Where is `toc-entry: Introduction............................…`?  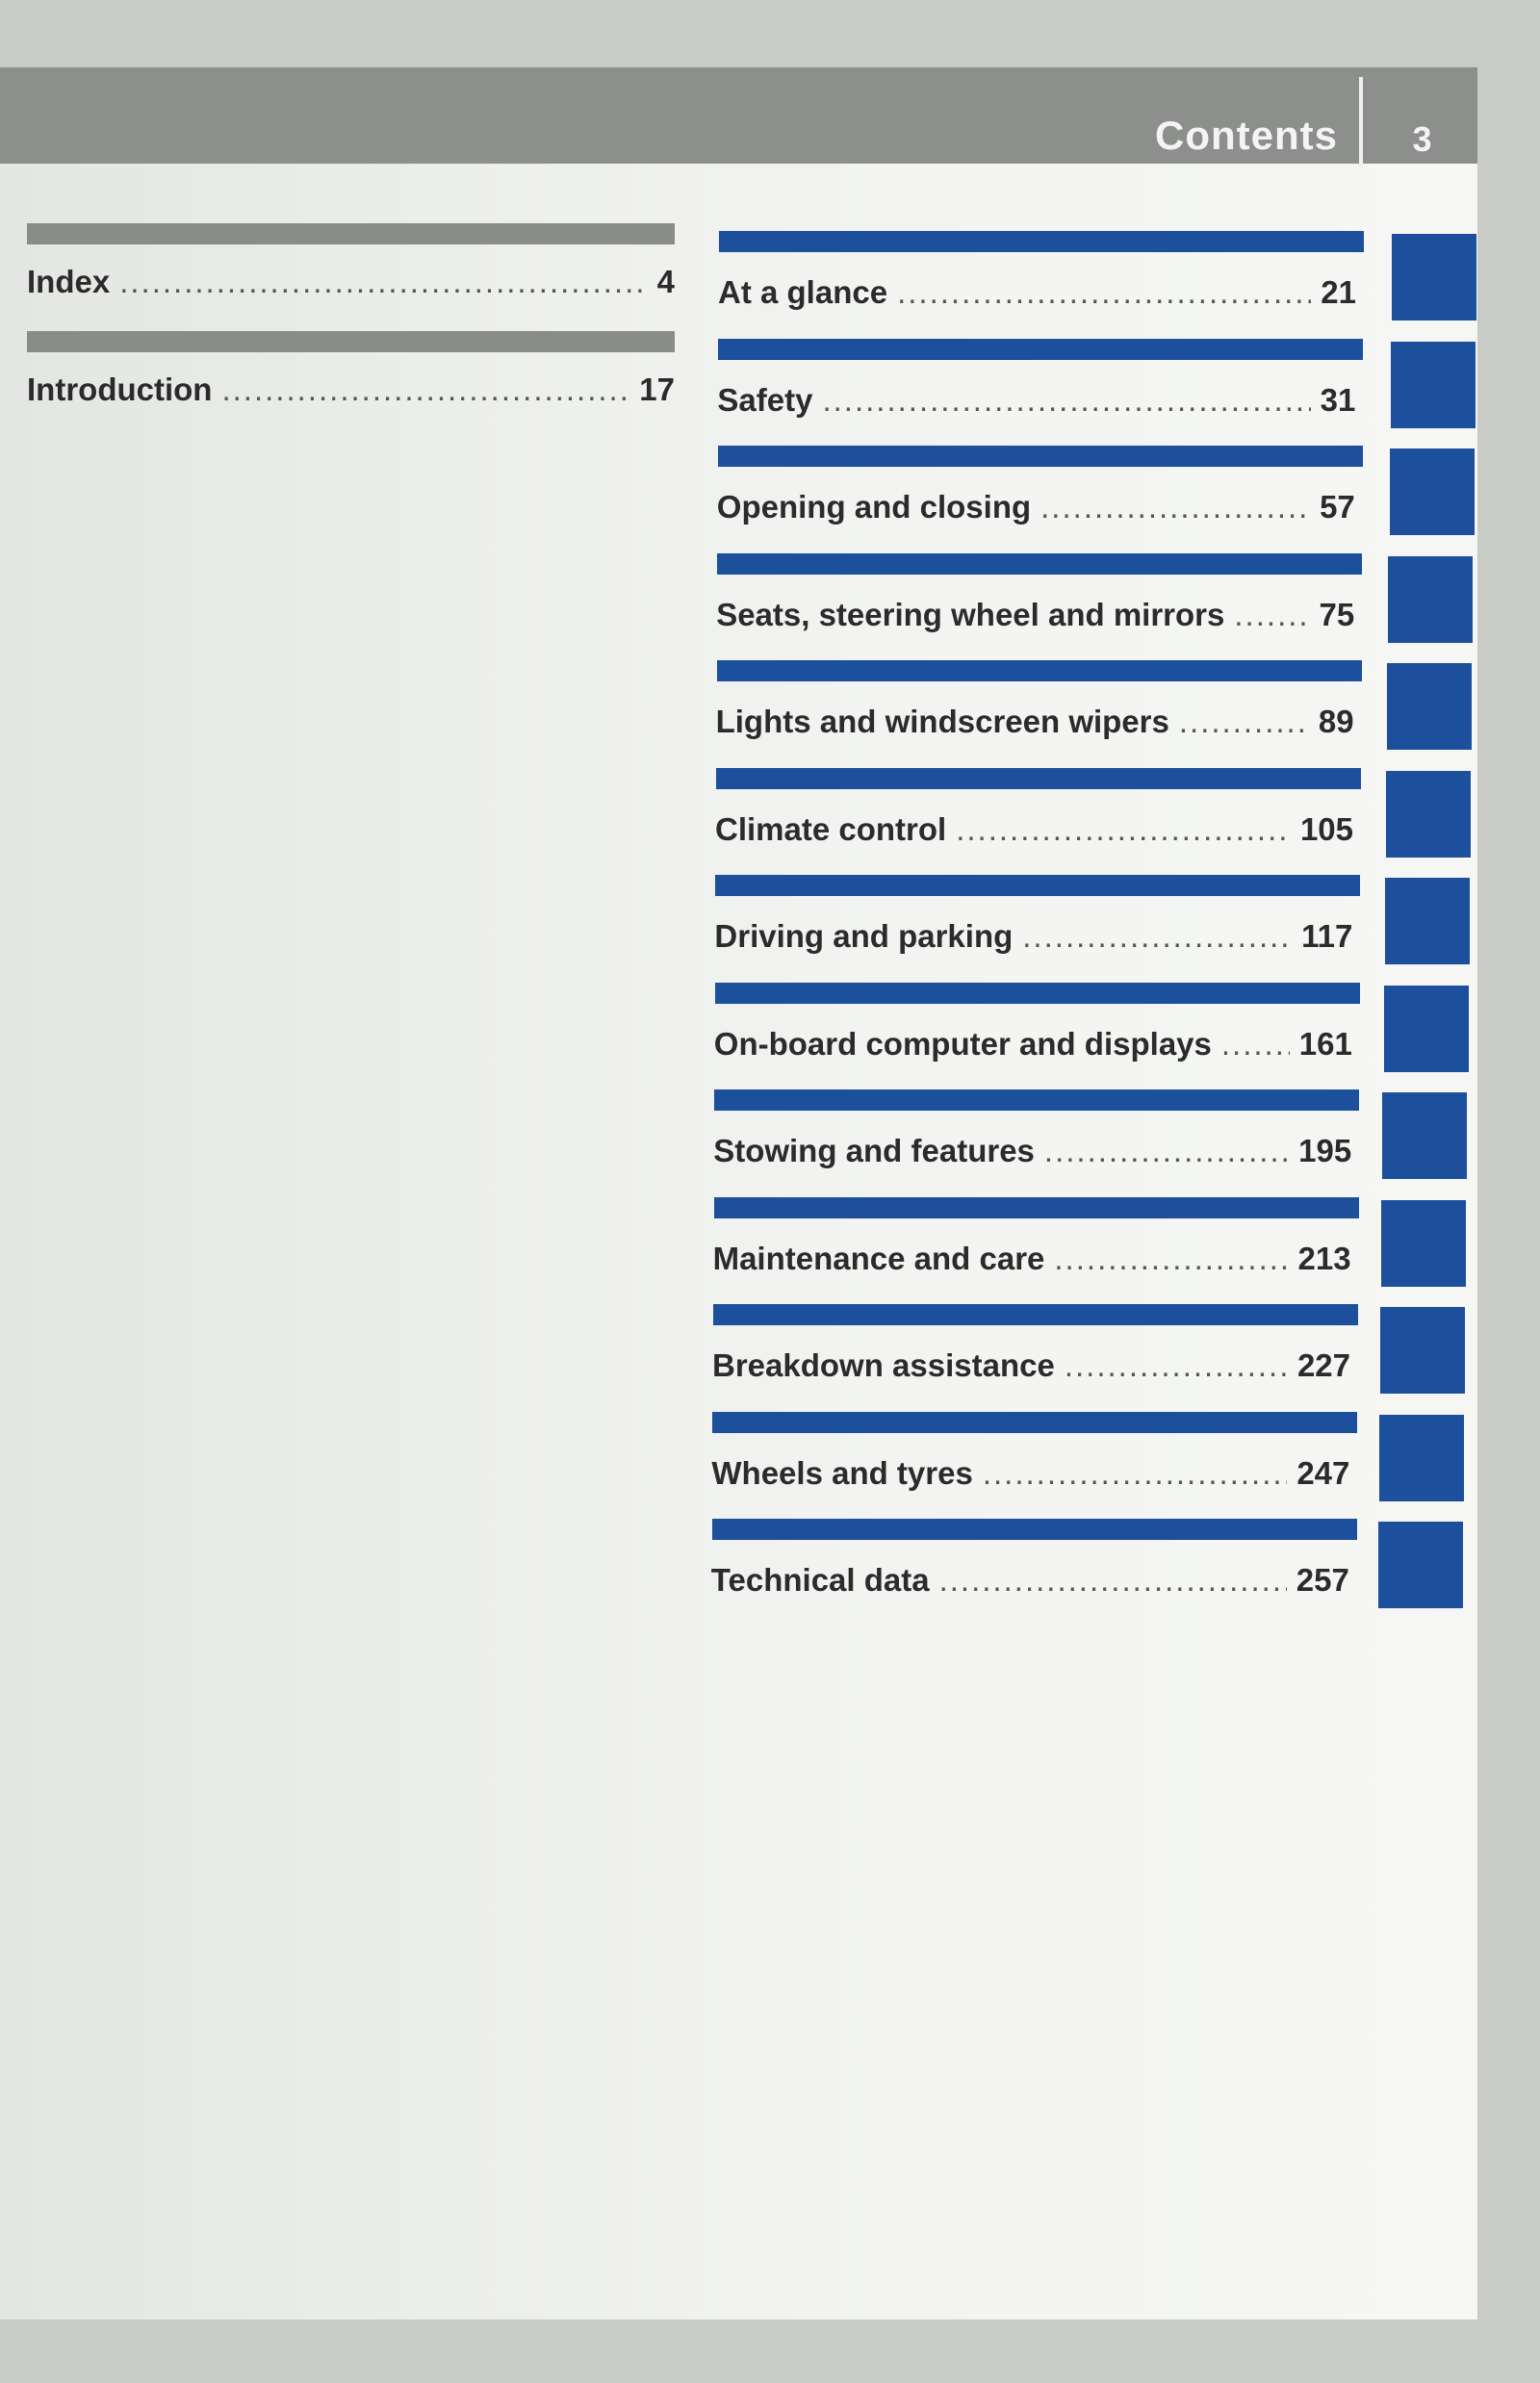
toc-entry: Introduction............................… is located at coordinates (351, 390).